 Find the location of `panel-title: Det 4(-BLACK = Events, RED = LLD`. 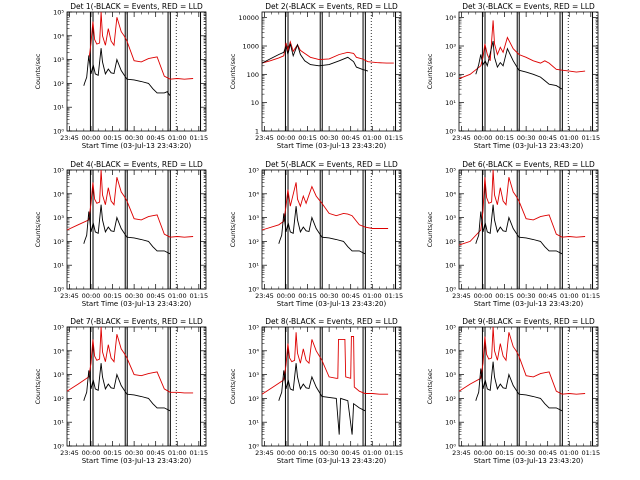

panel-title: Det 4(-BLACK = Events, RED = LLD is located at coordinates (136, 164).